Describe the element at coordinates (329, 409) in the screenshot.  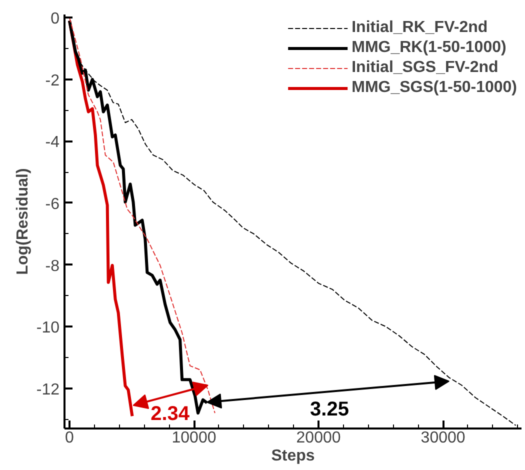
I see `annotation: 3.25` at that location.